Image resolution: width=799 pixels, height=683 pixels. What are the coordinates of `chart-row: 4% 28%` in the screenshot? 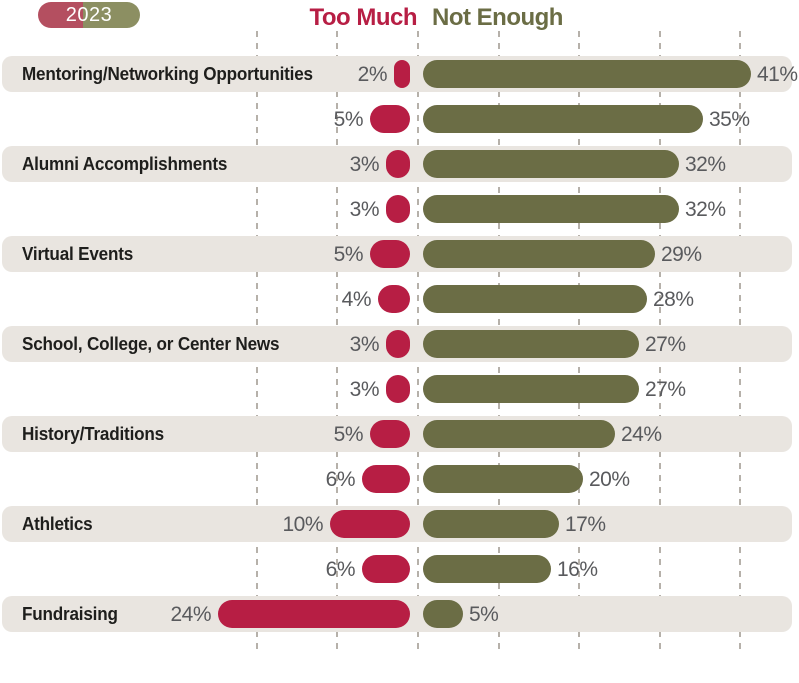 It's located at (397, 299).